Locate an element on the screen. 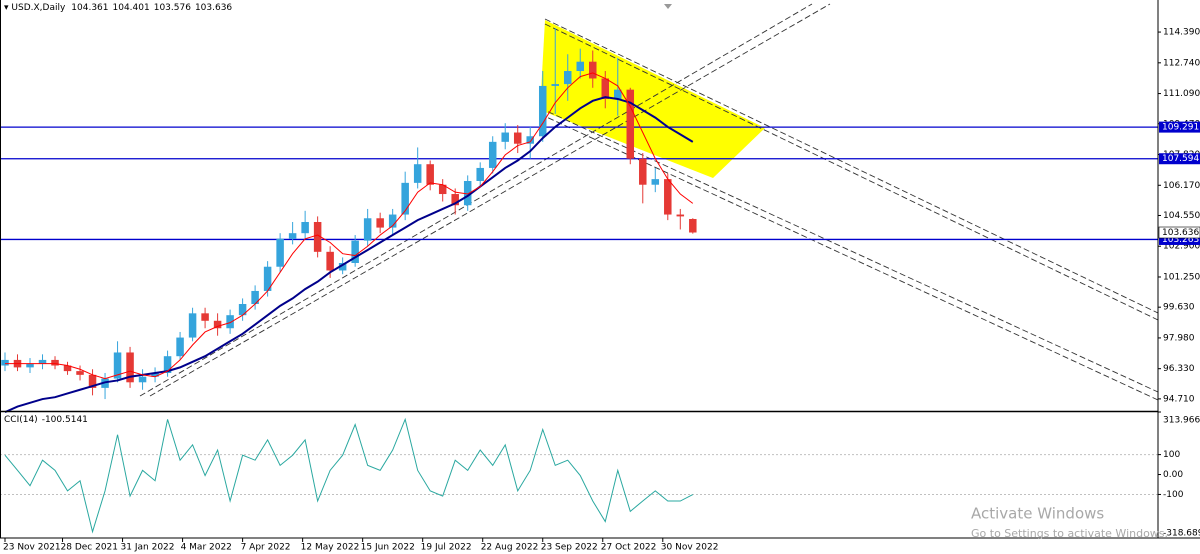 The image size is (1200, 554). last-price-label: 103.636 is located at coordinates (1180, 233).